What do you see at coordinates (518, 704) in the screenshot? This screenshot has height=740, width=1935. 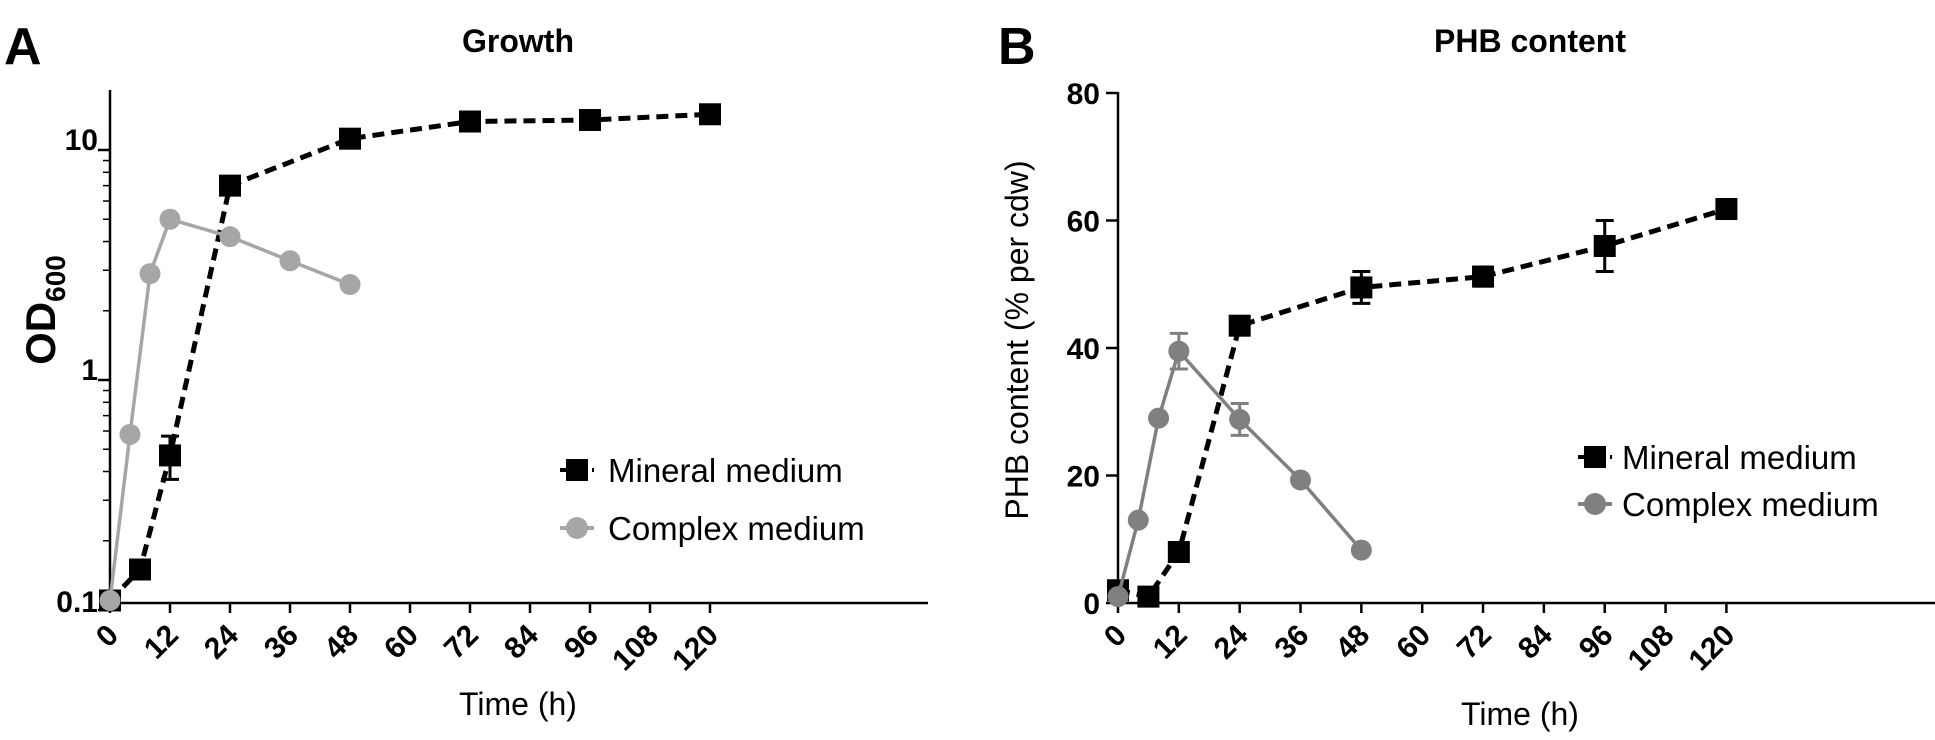 I see `x-axis-title-a: Time (h)` at bounding box center [518, 704].